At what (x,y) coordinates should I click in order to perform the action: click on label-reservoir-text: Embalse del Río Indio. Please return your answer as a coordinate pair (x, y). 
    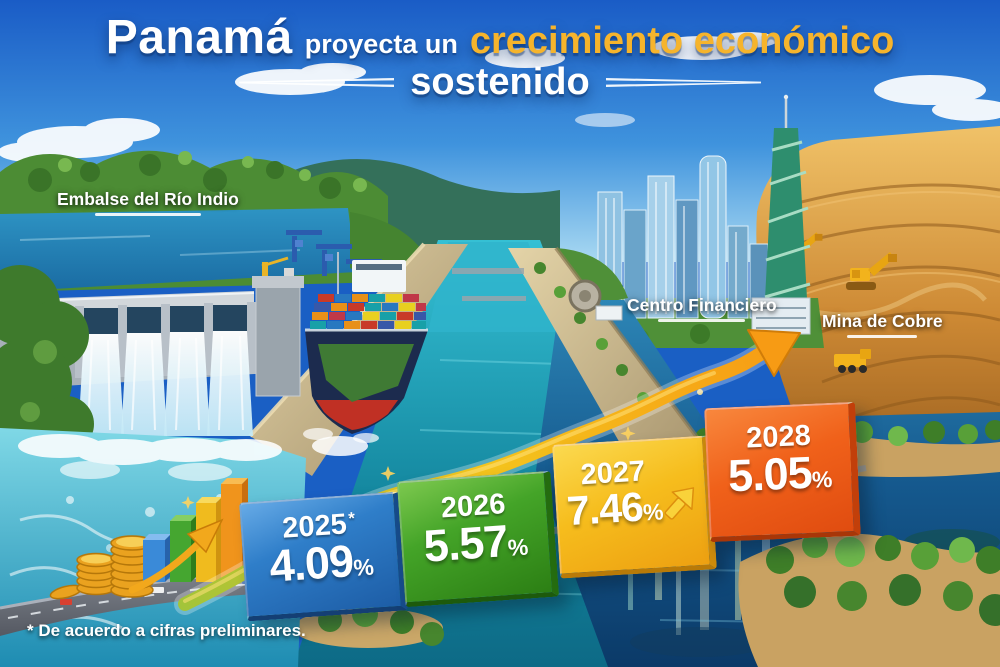
    Looking at the image, I should click on (148, 199).